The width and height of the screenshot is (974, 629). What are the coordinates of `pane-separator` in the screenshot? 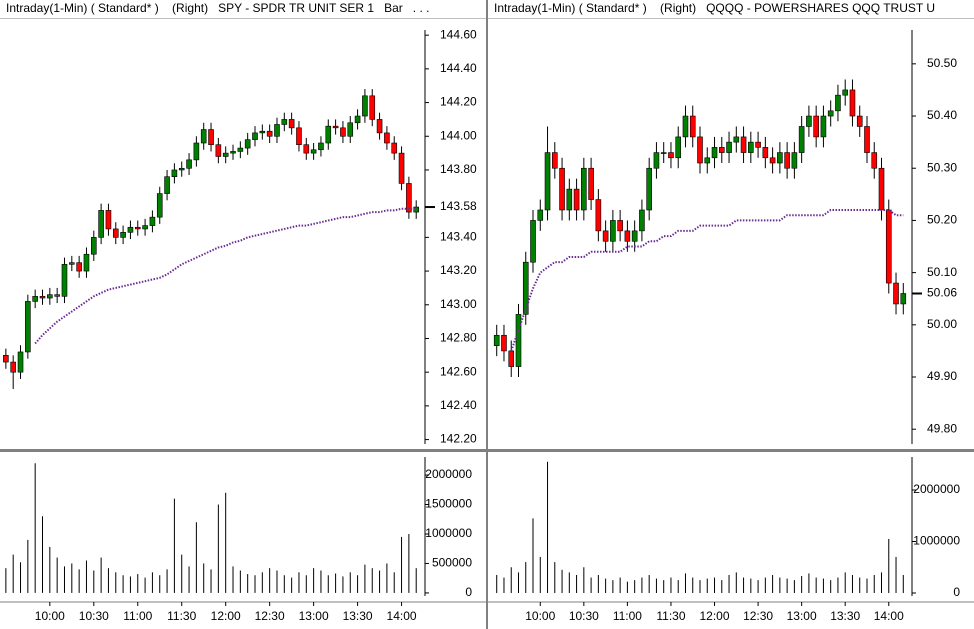 It's located at (243, 450).